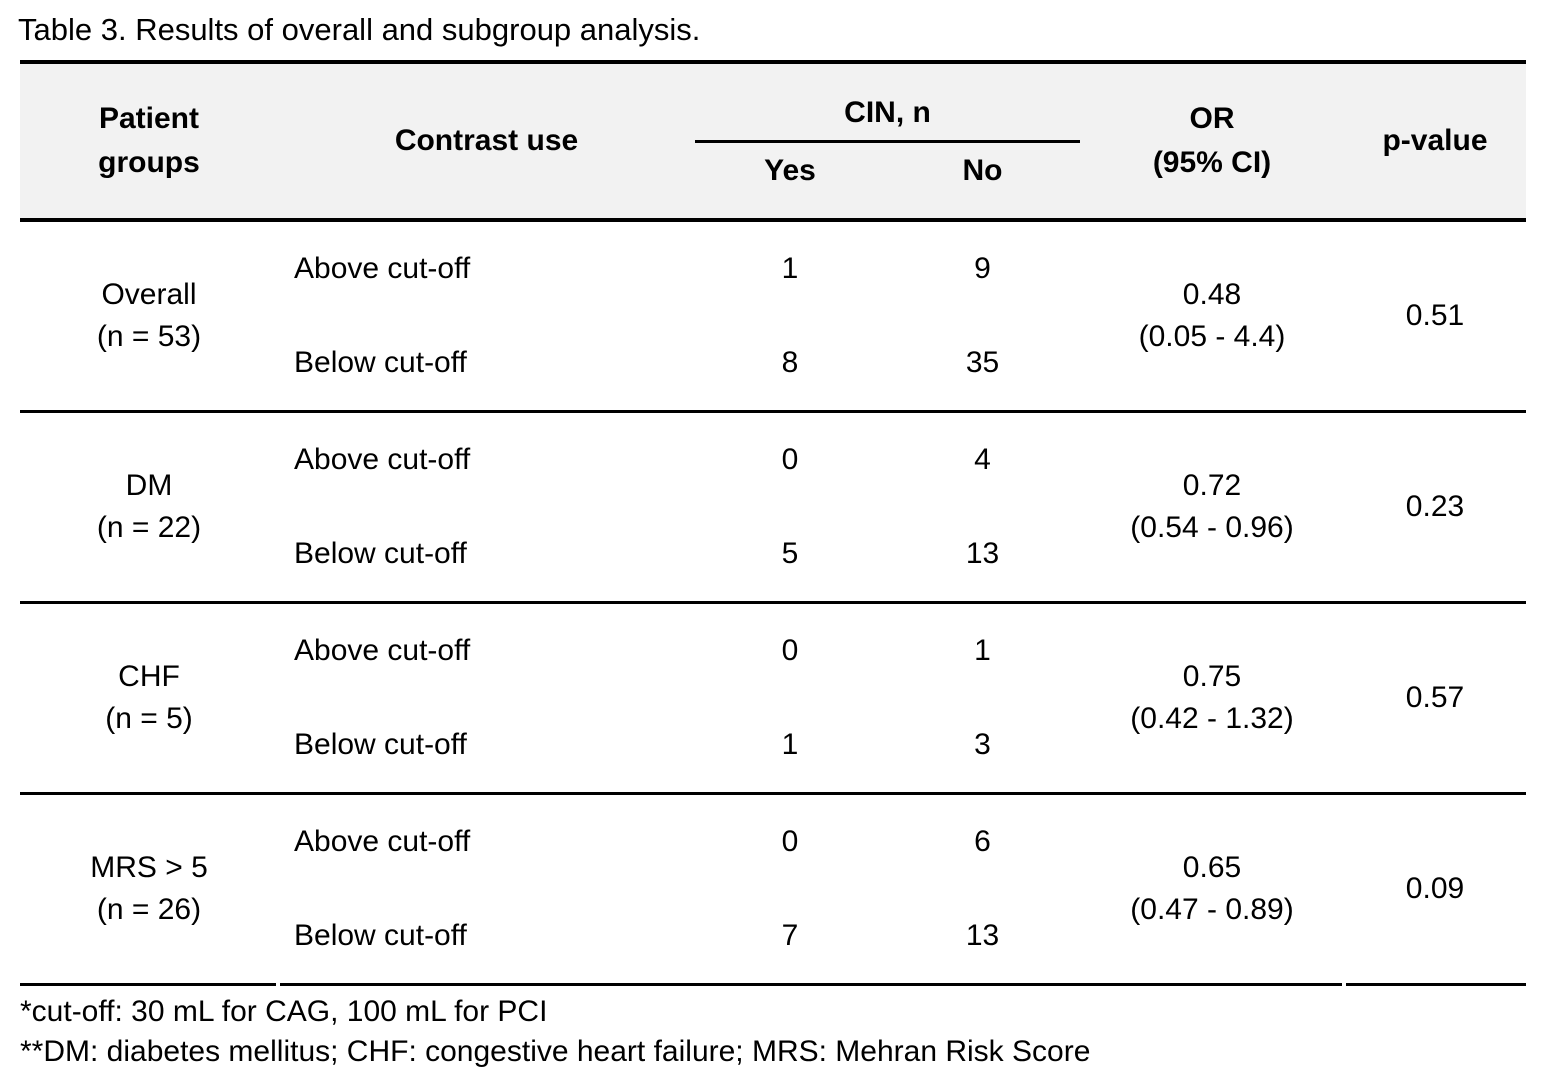 This screenshot has width=1546, height=1080. What do you see at coordinates (1212, 697) in the screenshot?
I see `cell-or-ci: 0.75 (0.42 - 1.32)` at bounding box center [1212, 697].